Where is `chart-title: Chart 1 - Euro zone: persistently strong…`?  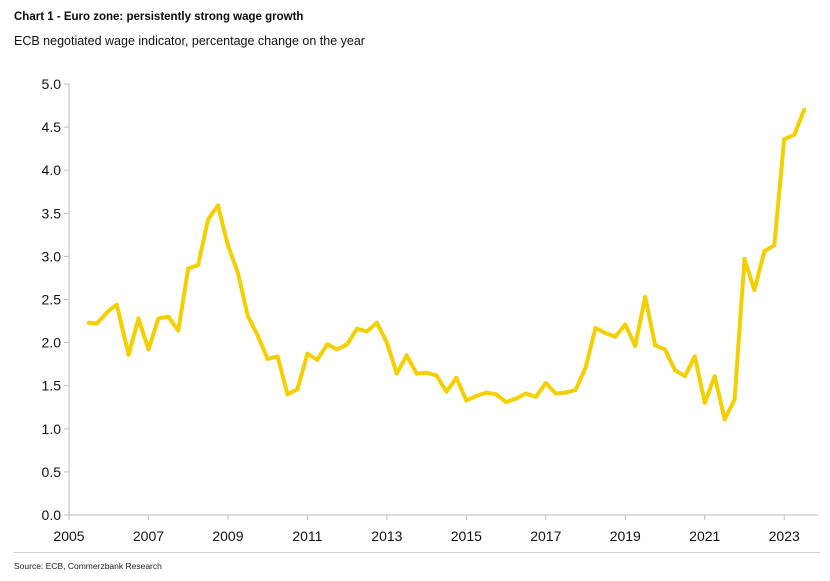 chart-title: Chart 1 - Euro zone: persistently strong… is located at coordinates (159, 17).